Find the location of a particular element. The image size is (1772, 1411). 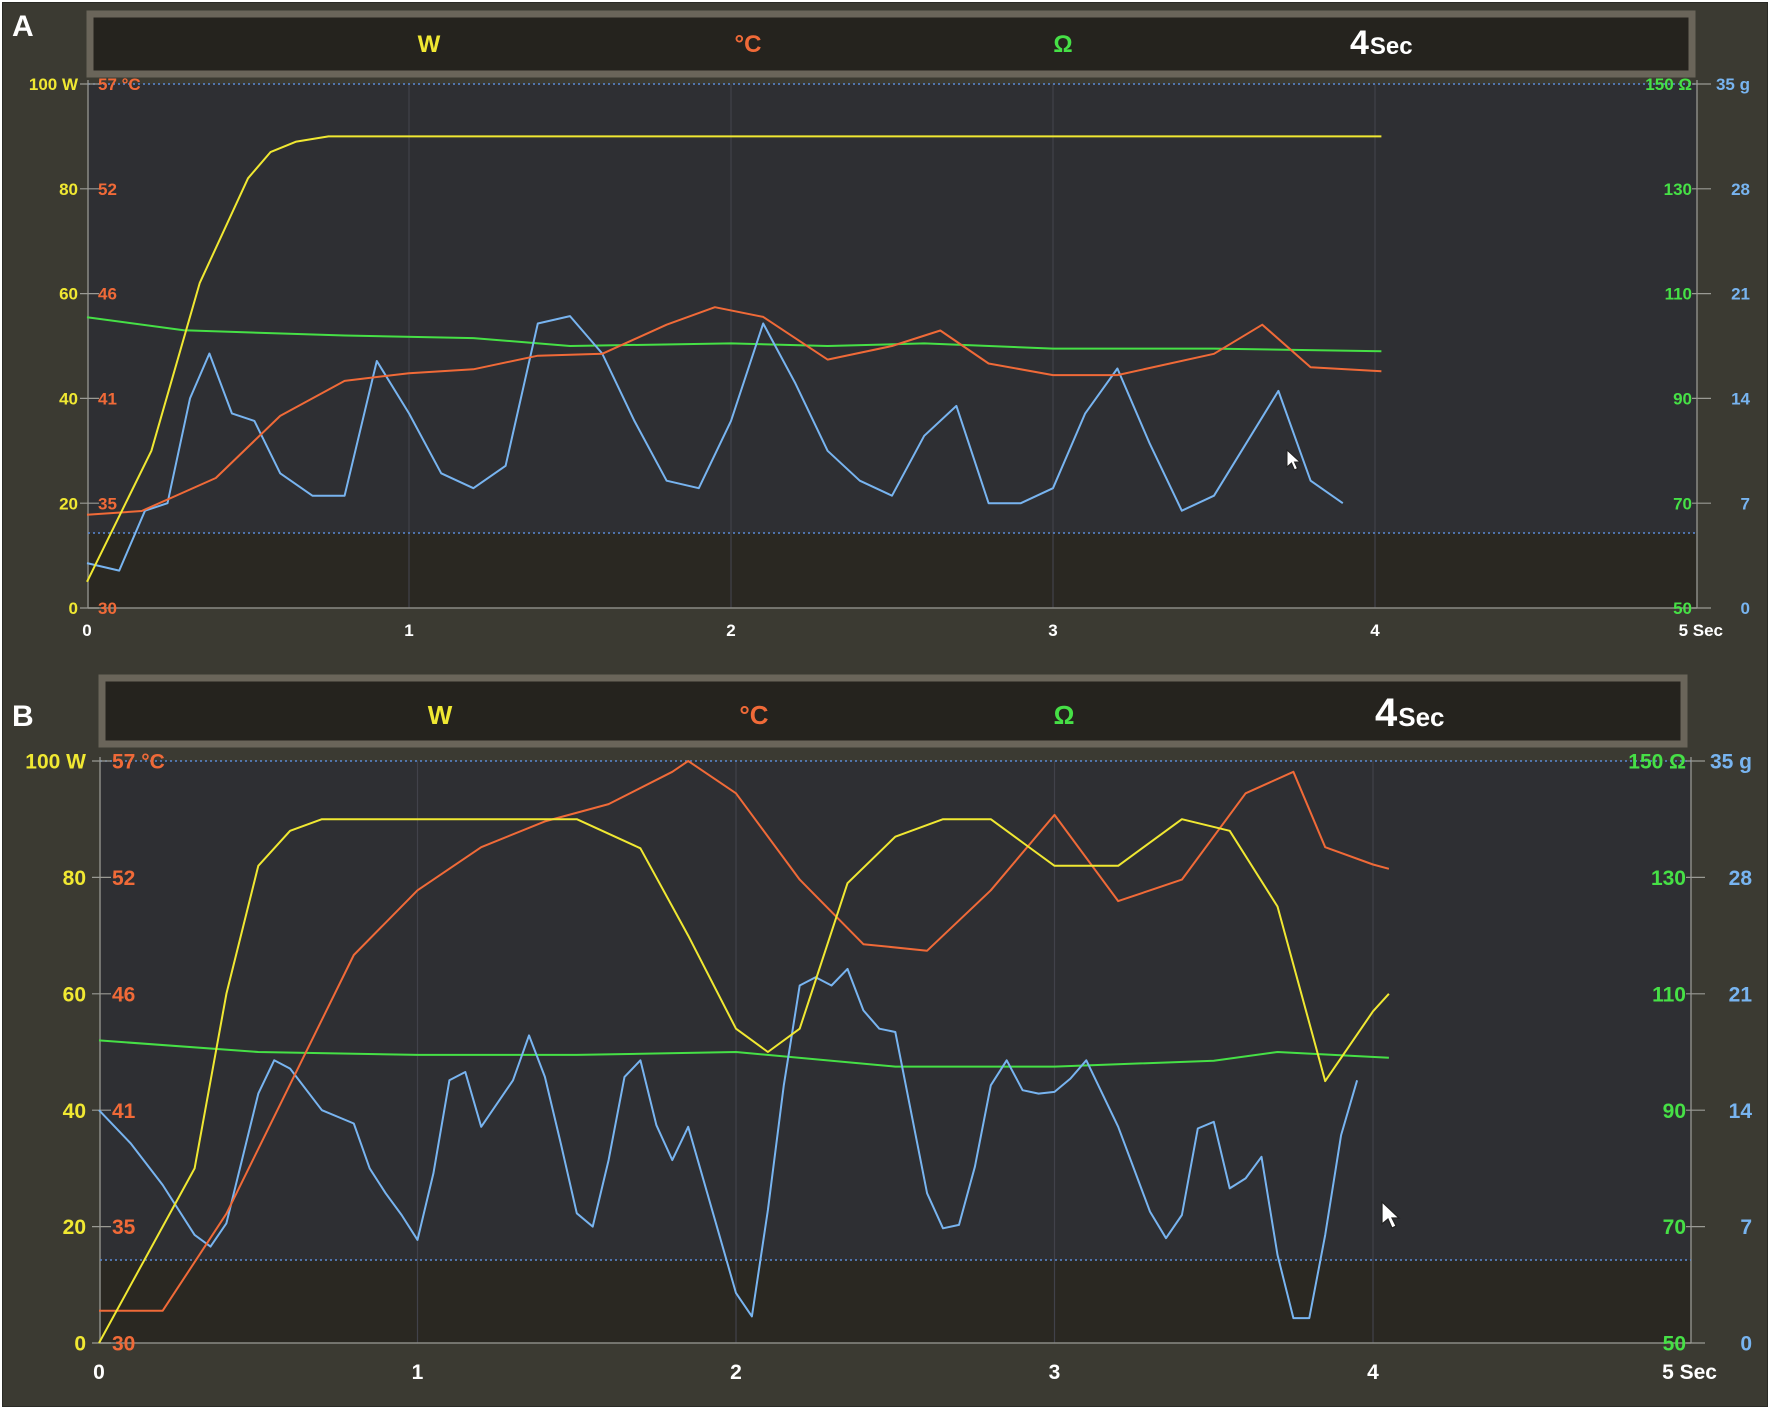

panel-label: B is located at coordinates (23, 716).